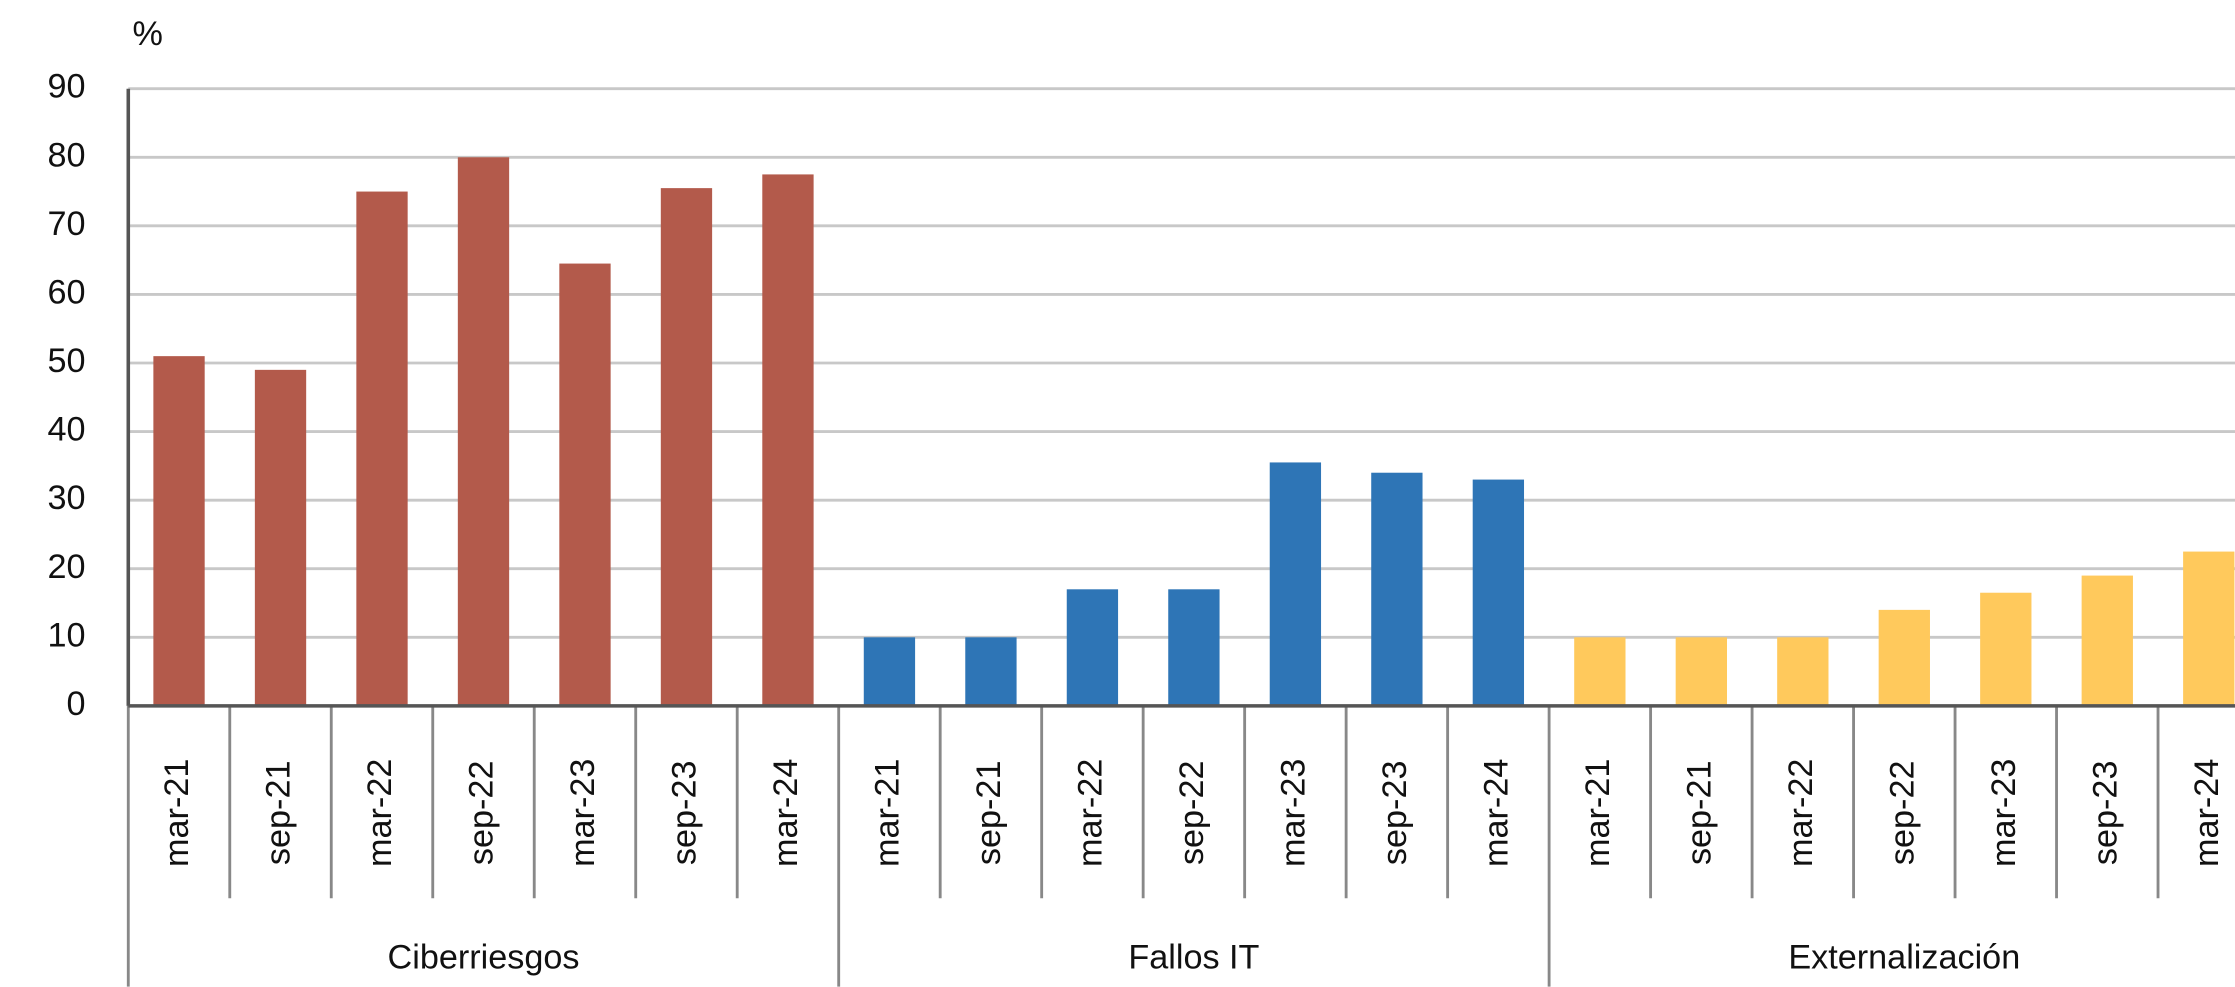 This screenshot has height=987, width=2235. I want to click on y-tick-label: 40, so click(66, 430).